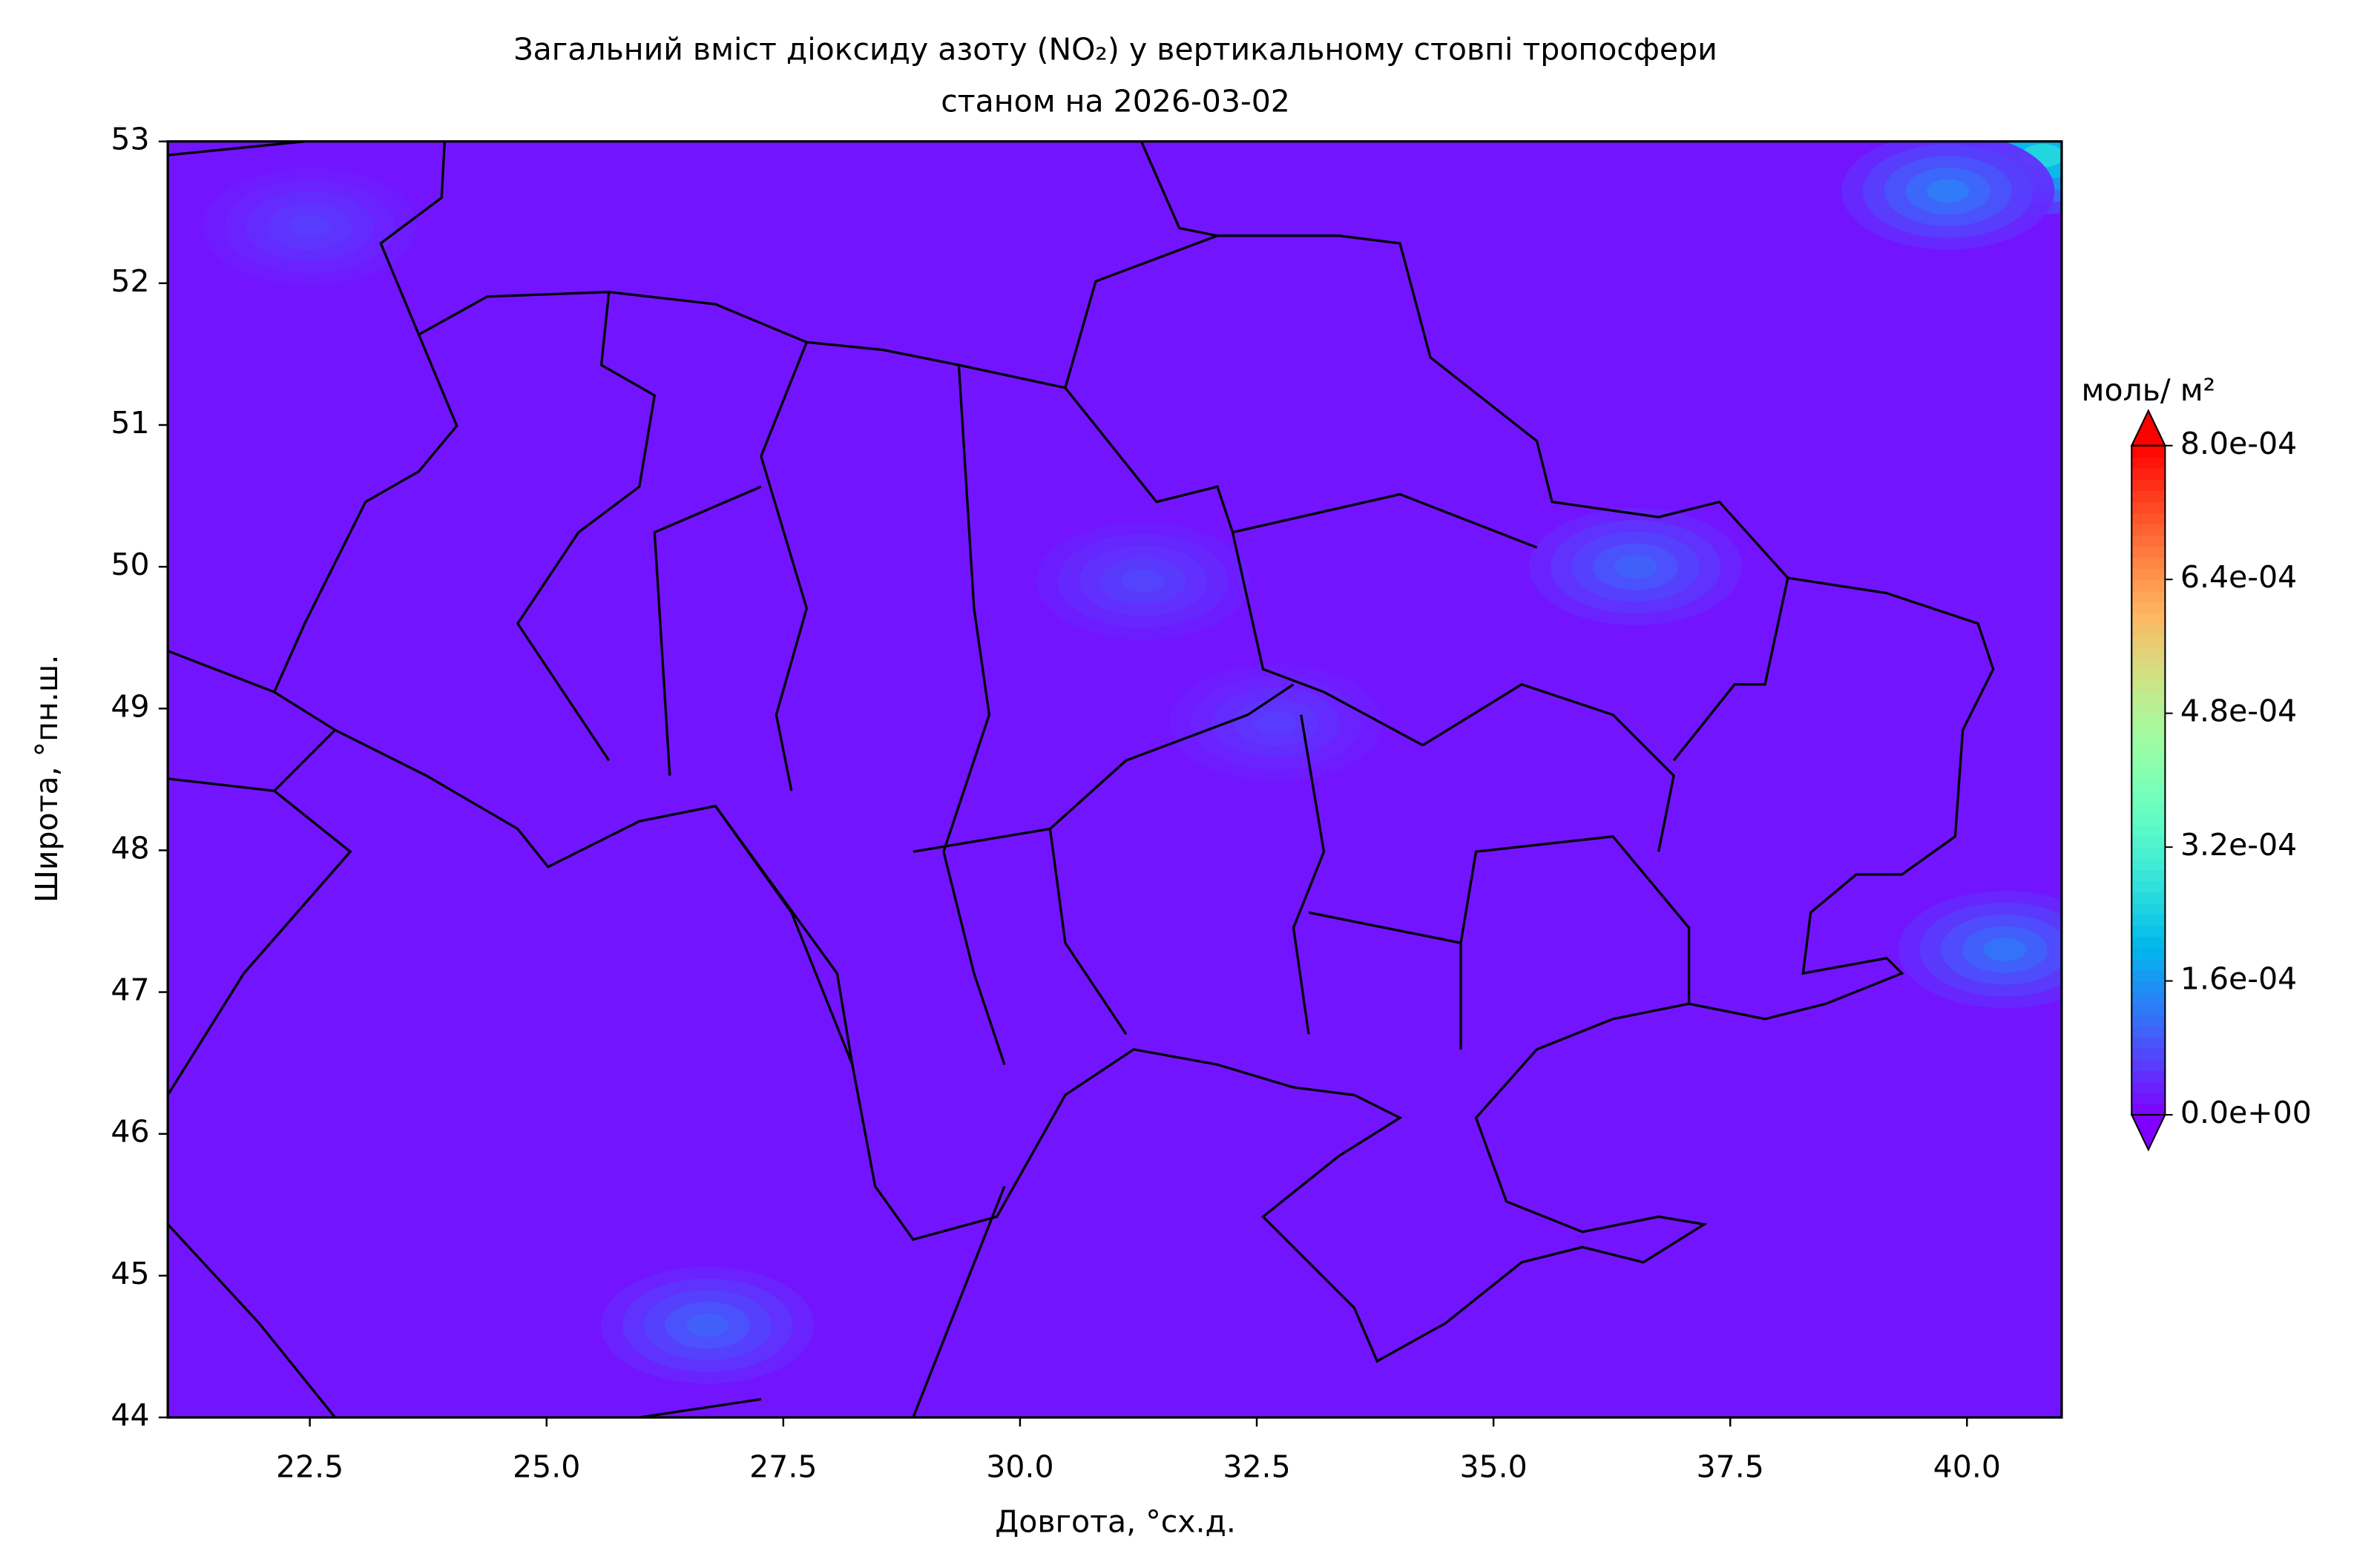 The image size is (2377, 1568). Describe the element at coordinates (2238, 711) in the screenshot. I see `colorbar-tick-label: 4.8e-04` at that location.